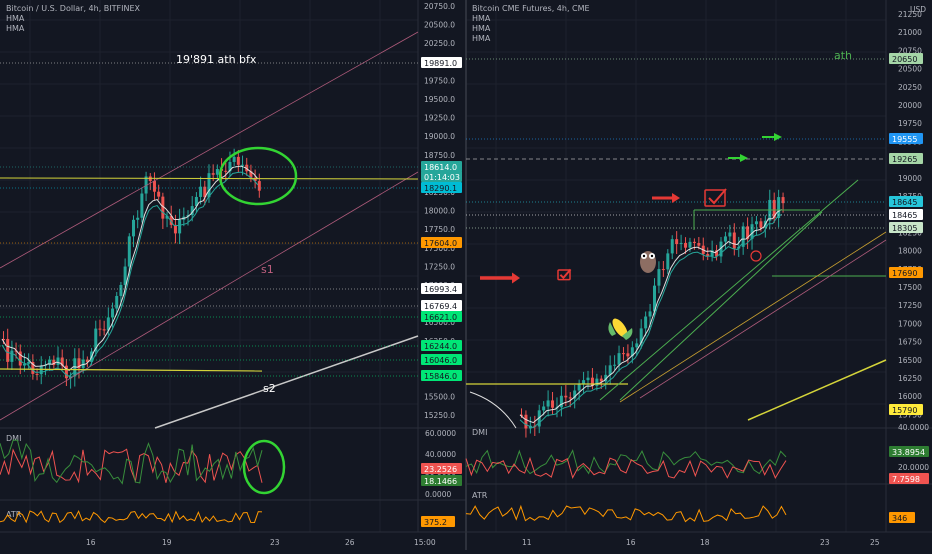 The image size is (932, 554). Describe the element at coordinates (481, 18) in the screenshot. I see `right-indicator-hma-1: HMA` at that location.